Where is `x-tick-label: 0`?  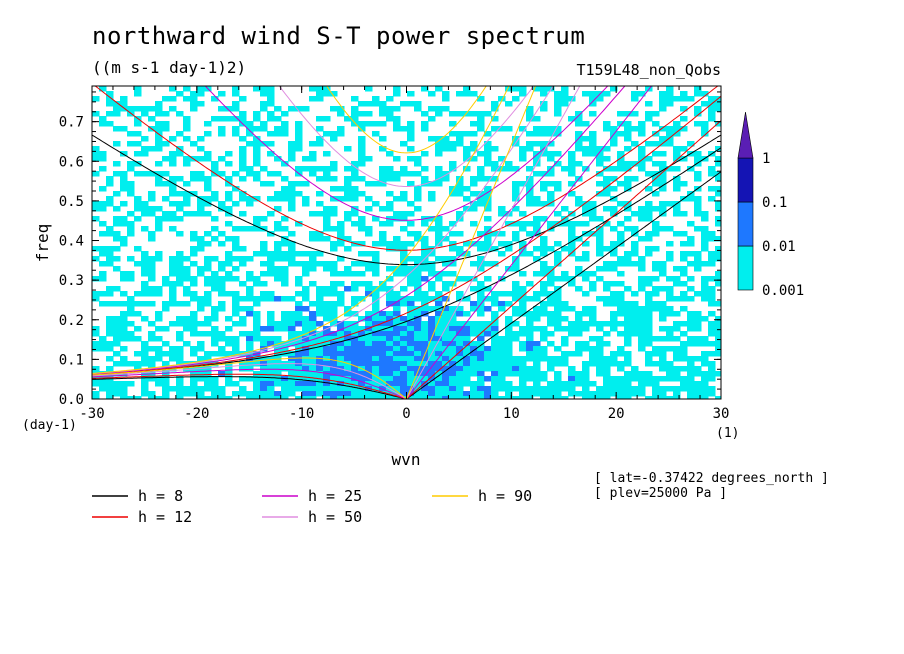 x-tick-label: 0 is located at coordinates (406, 414).